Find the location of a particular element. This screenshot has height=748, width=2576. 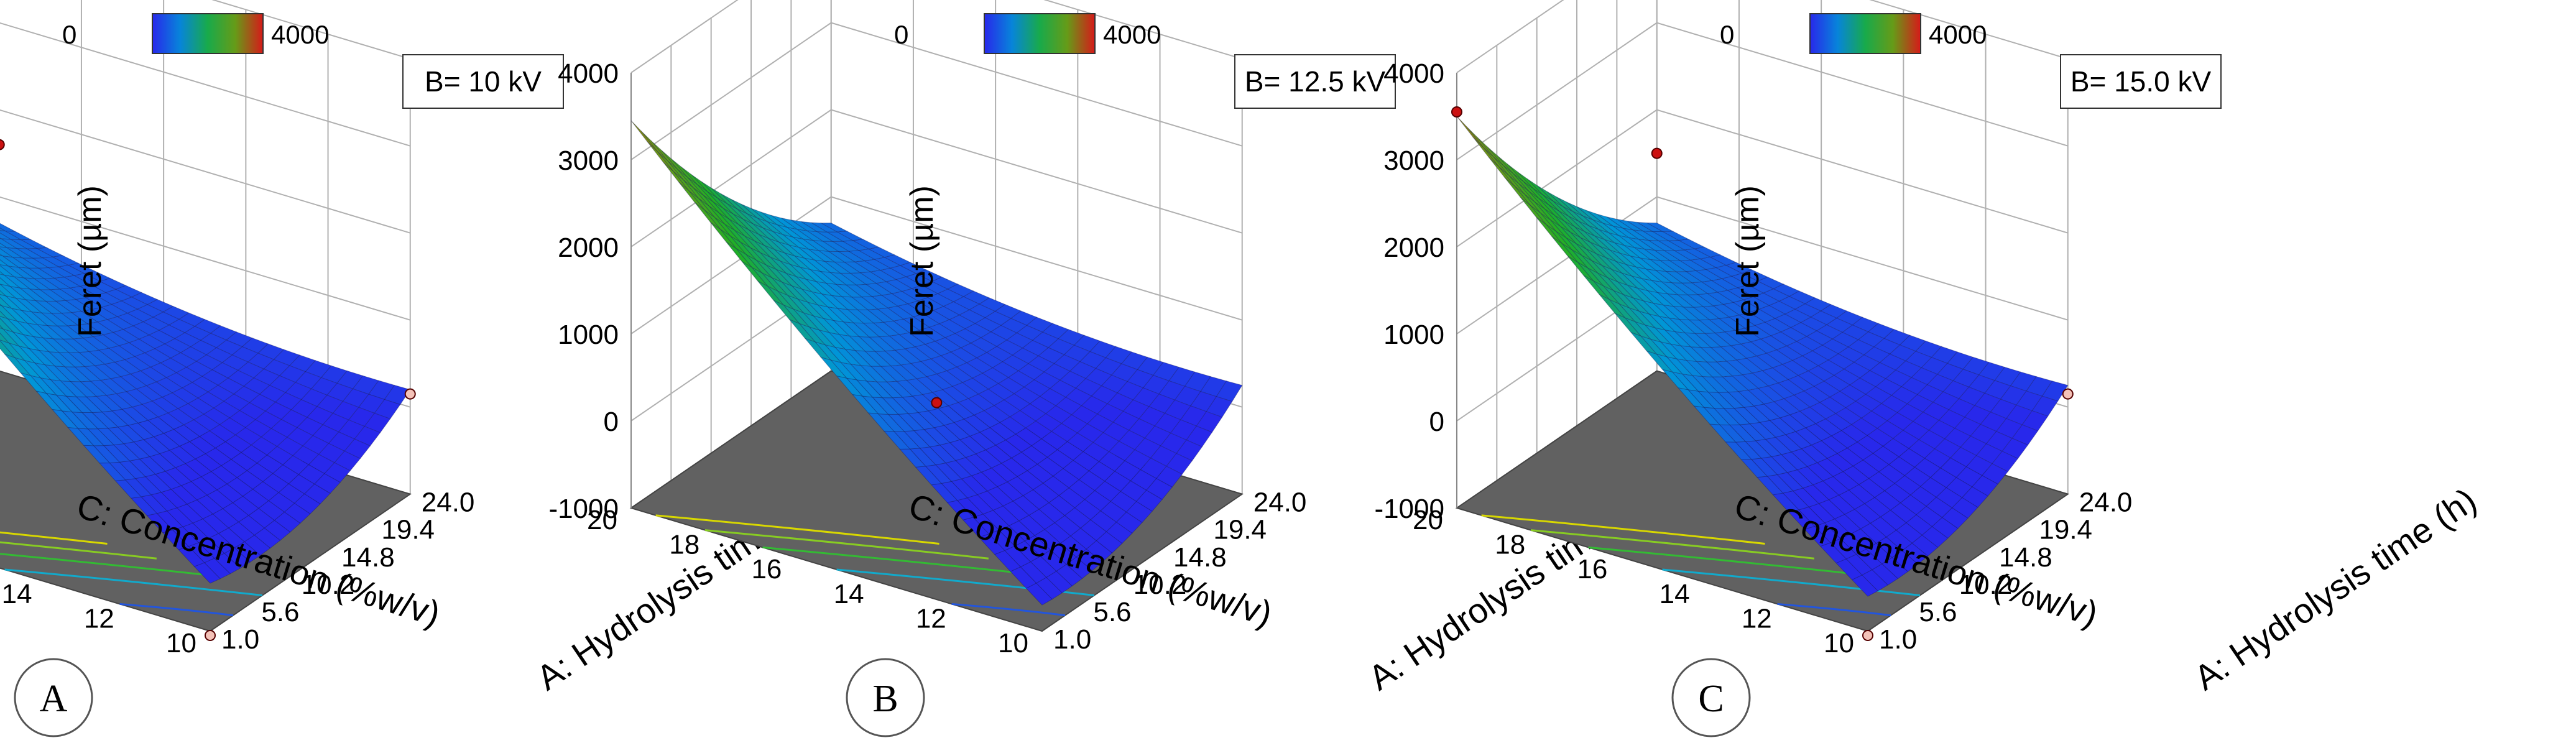

y-tick-label: 20 is located at coordinates (1428, 520).